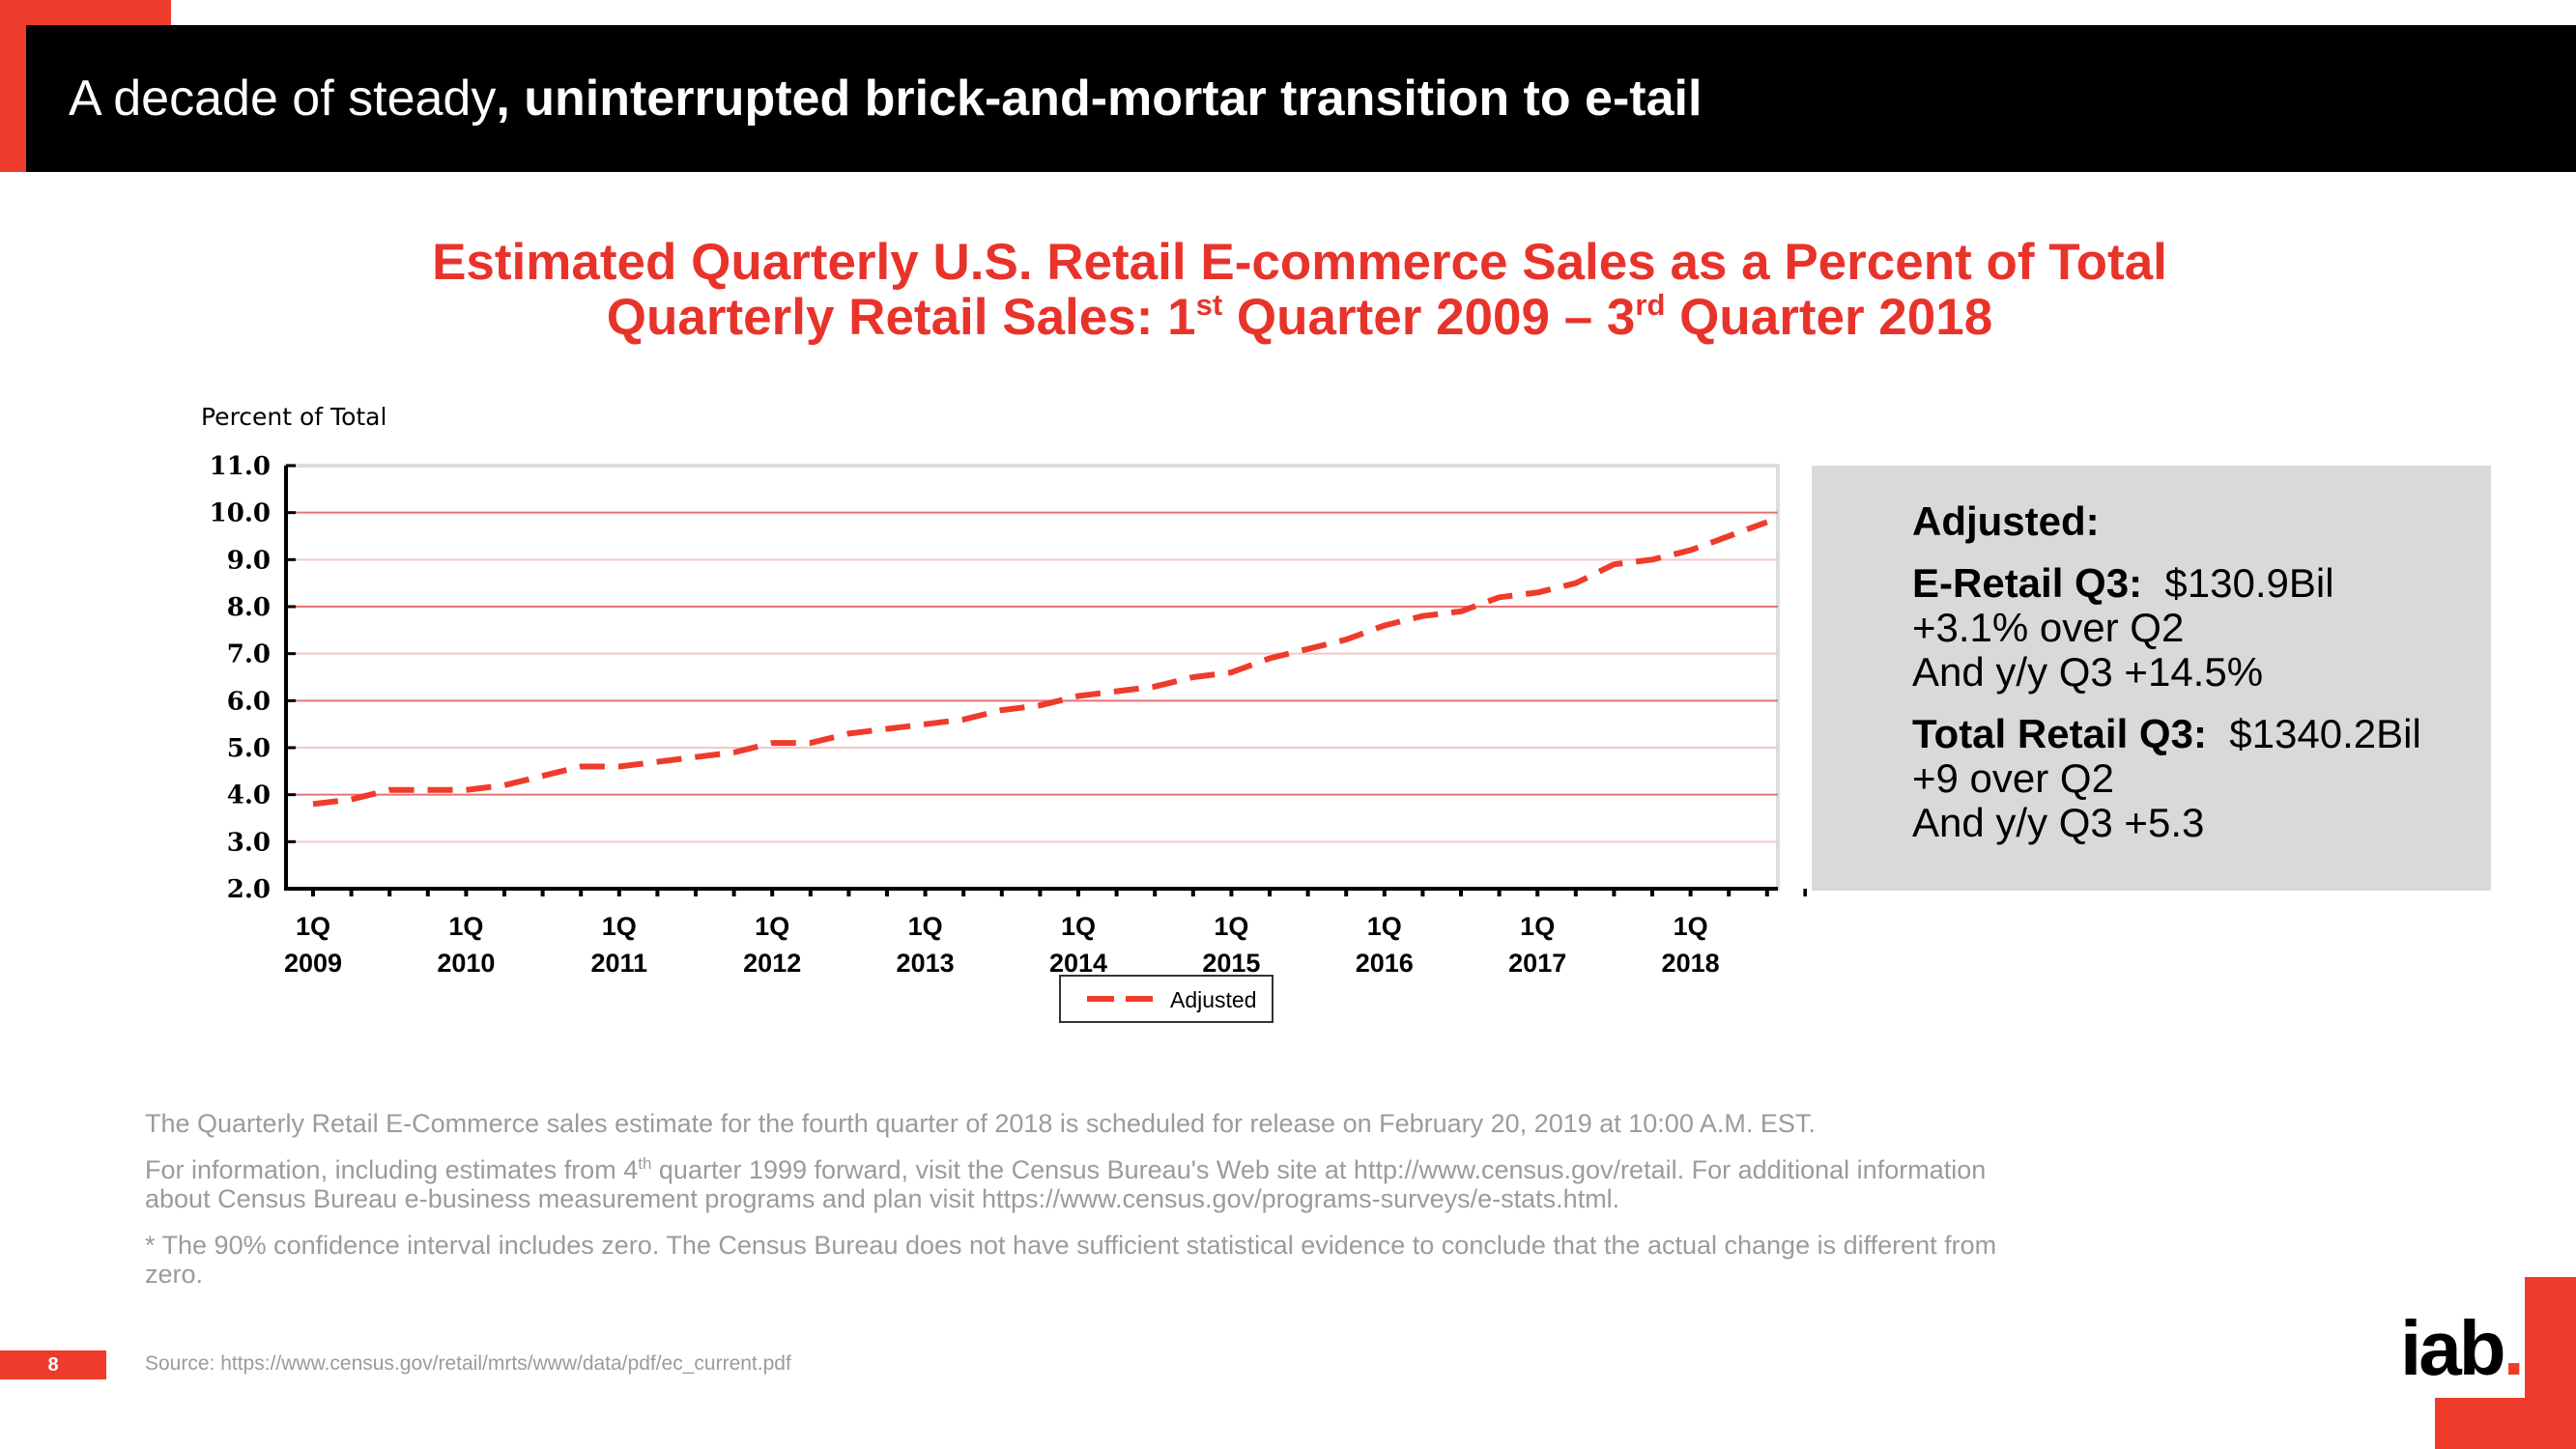 Image resolution: width=2576 pixels, height=1449 pixels. I want to click on eretail-qoq: +3.1% over Q2, so click(2048, 627).